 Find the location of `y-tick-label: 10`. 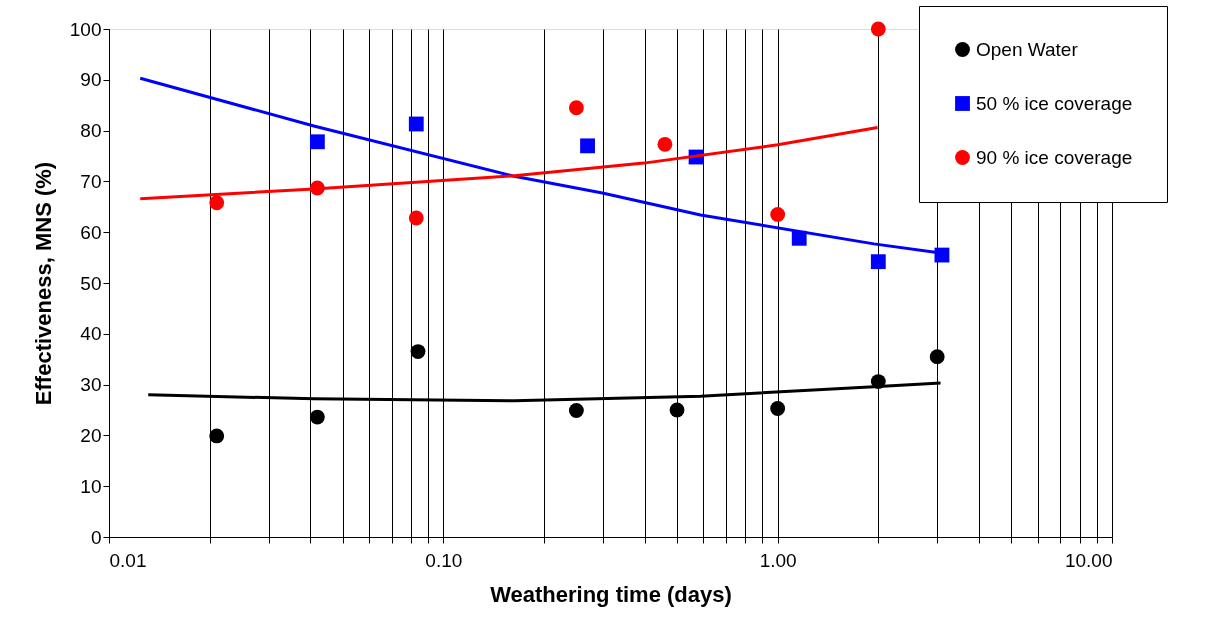

y-tick-label: 10 is located at coordinates (91, 486).